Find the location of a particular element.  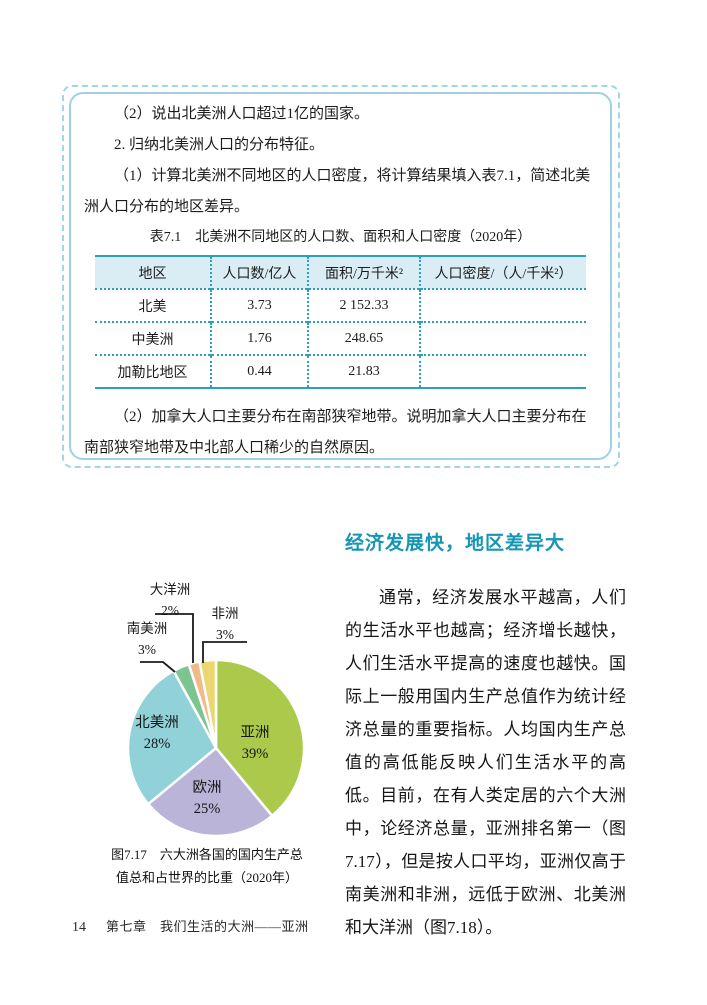

activity-task-2: 2. 归纳北美洲人口的分布特征。 is located at coordinates (219, 145).